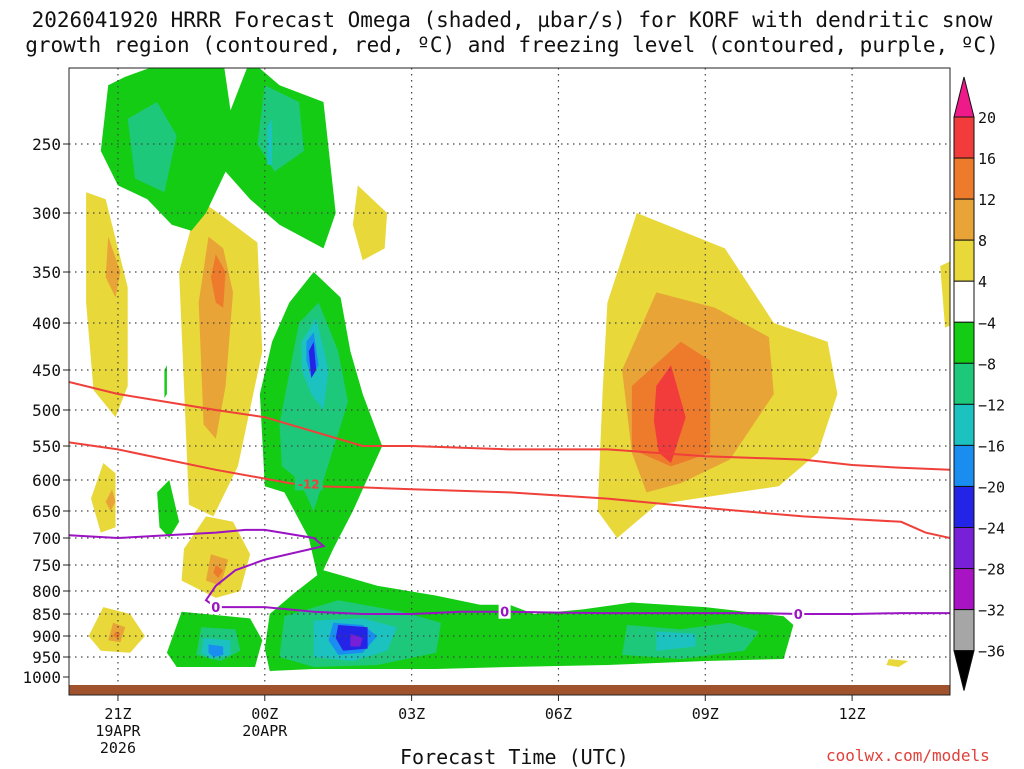 The height and width of the screenshot is (769, 1024). I want to click on x-tick-label: 2026, so click(118, 748).